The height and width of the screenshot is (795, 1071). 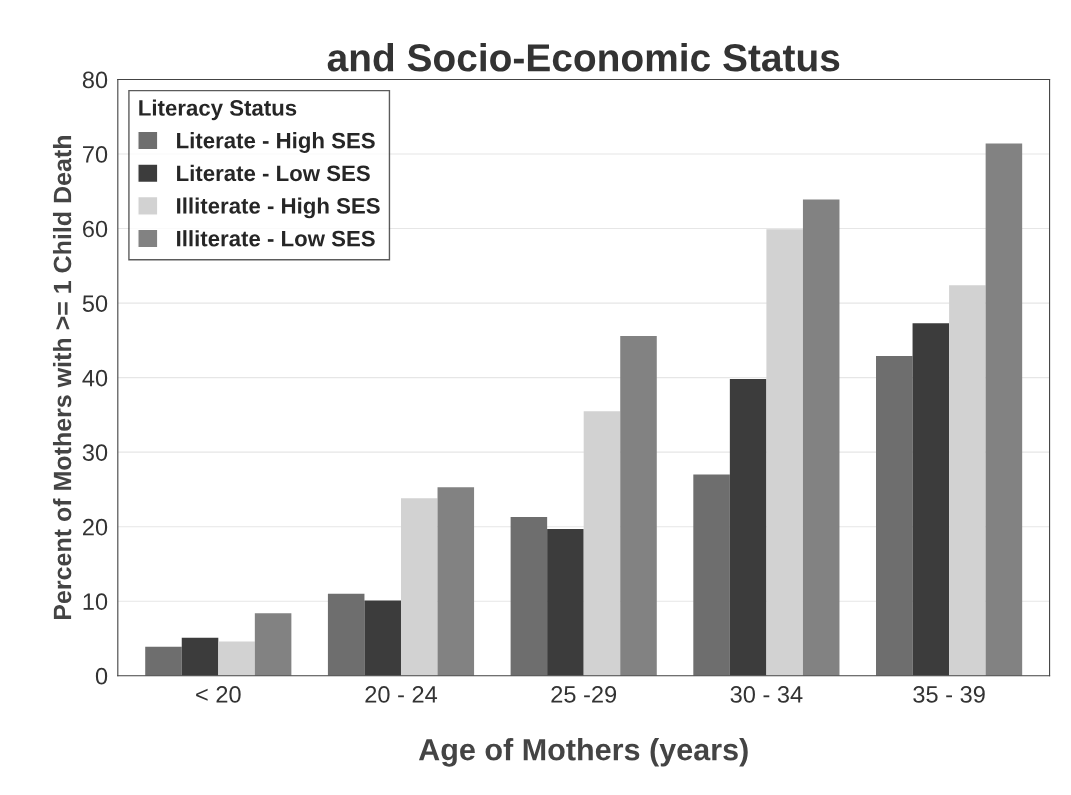 I want to click on legend-label: Illiterate - High SES, so click(x=278, y=208).